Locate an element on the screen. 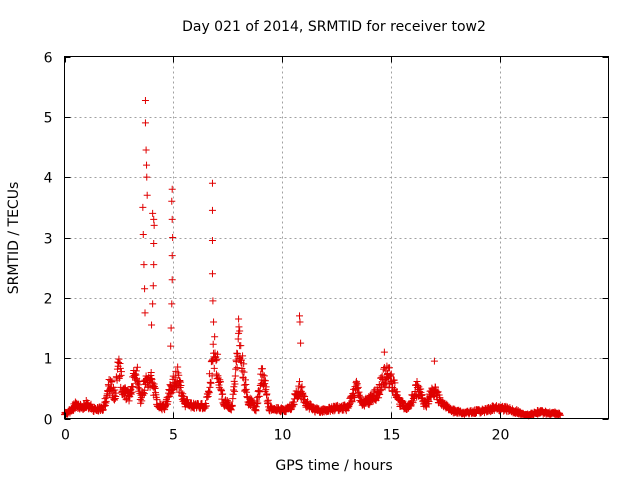 This screenshot has height=480, width=640. x-tick-label: 0 is located at coordinates (65, 436).